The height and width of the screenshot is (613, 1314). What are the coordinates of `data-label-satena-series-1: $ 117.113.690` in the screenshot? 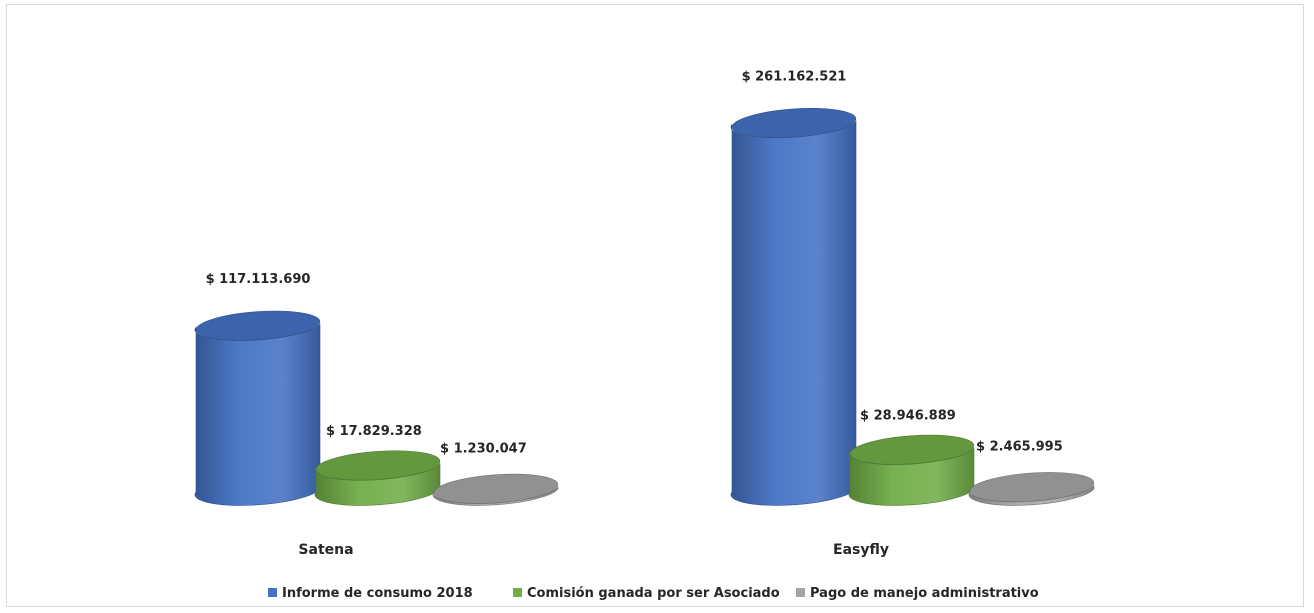 It's located at (258, 279).